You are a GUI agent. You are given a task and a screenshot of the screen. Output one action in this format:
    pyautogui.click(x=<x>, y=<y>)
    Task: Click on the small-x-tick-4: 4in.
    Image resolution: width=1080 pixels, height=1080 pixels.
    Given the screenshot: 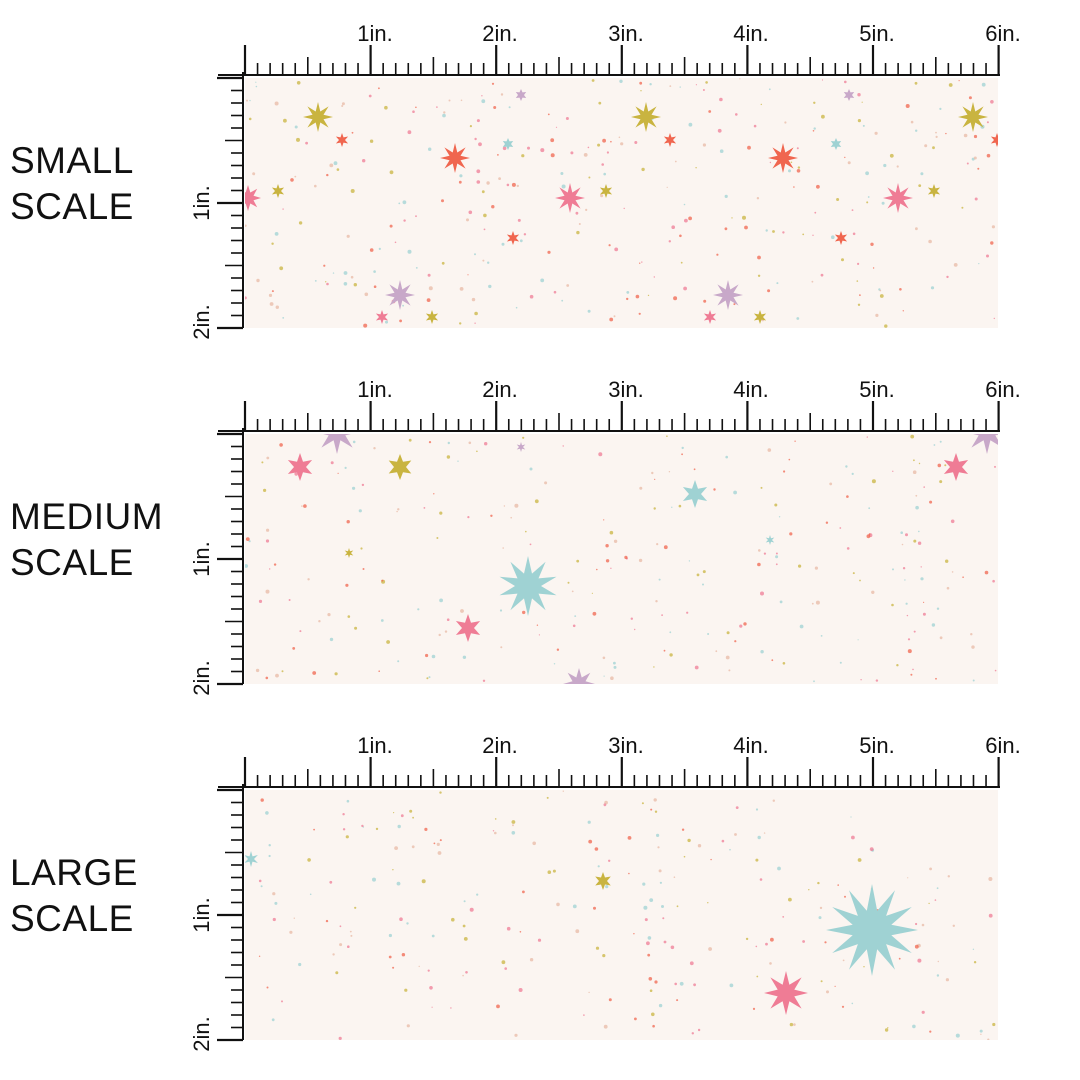 What is the action you would take?
    pyautogui.click(x=750, y=33)
    